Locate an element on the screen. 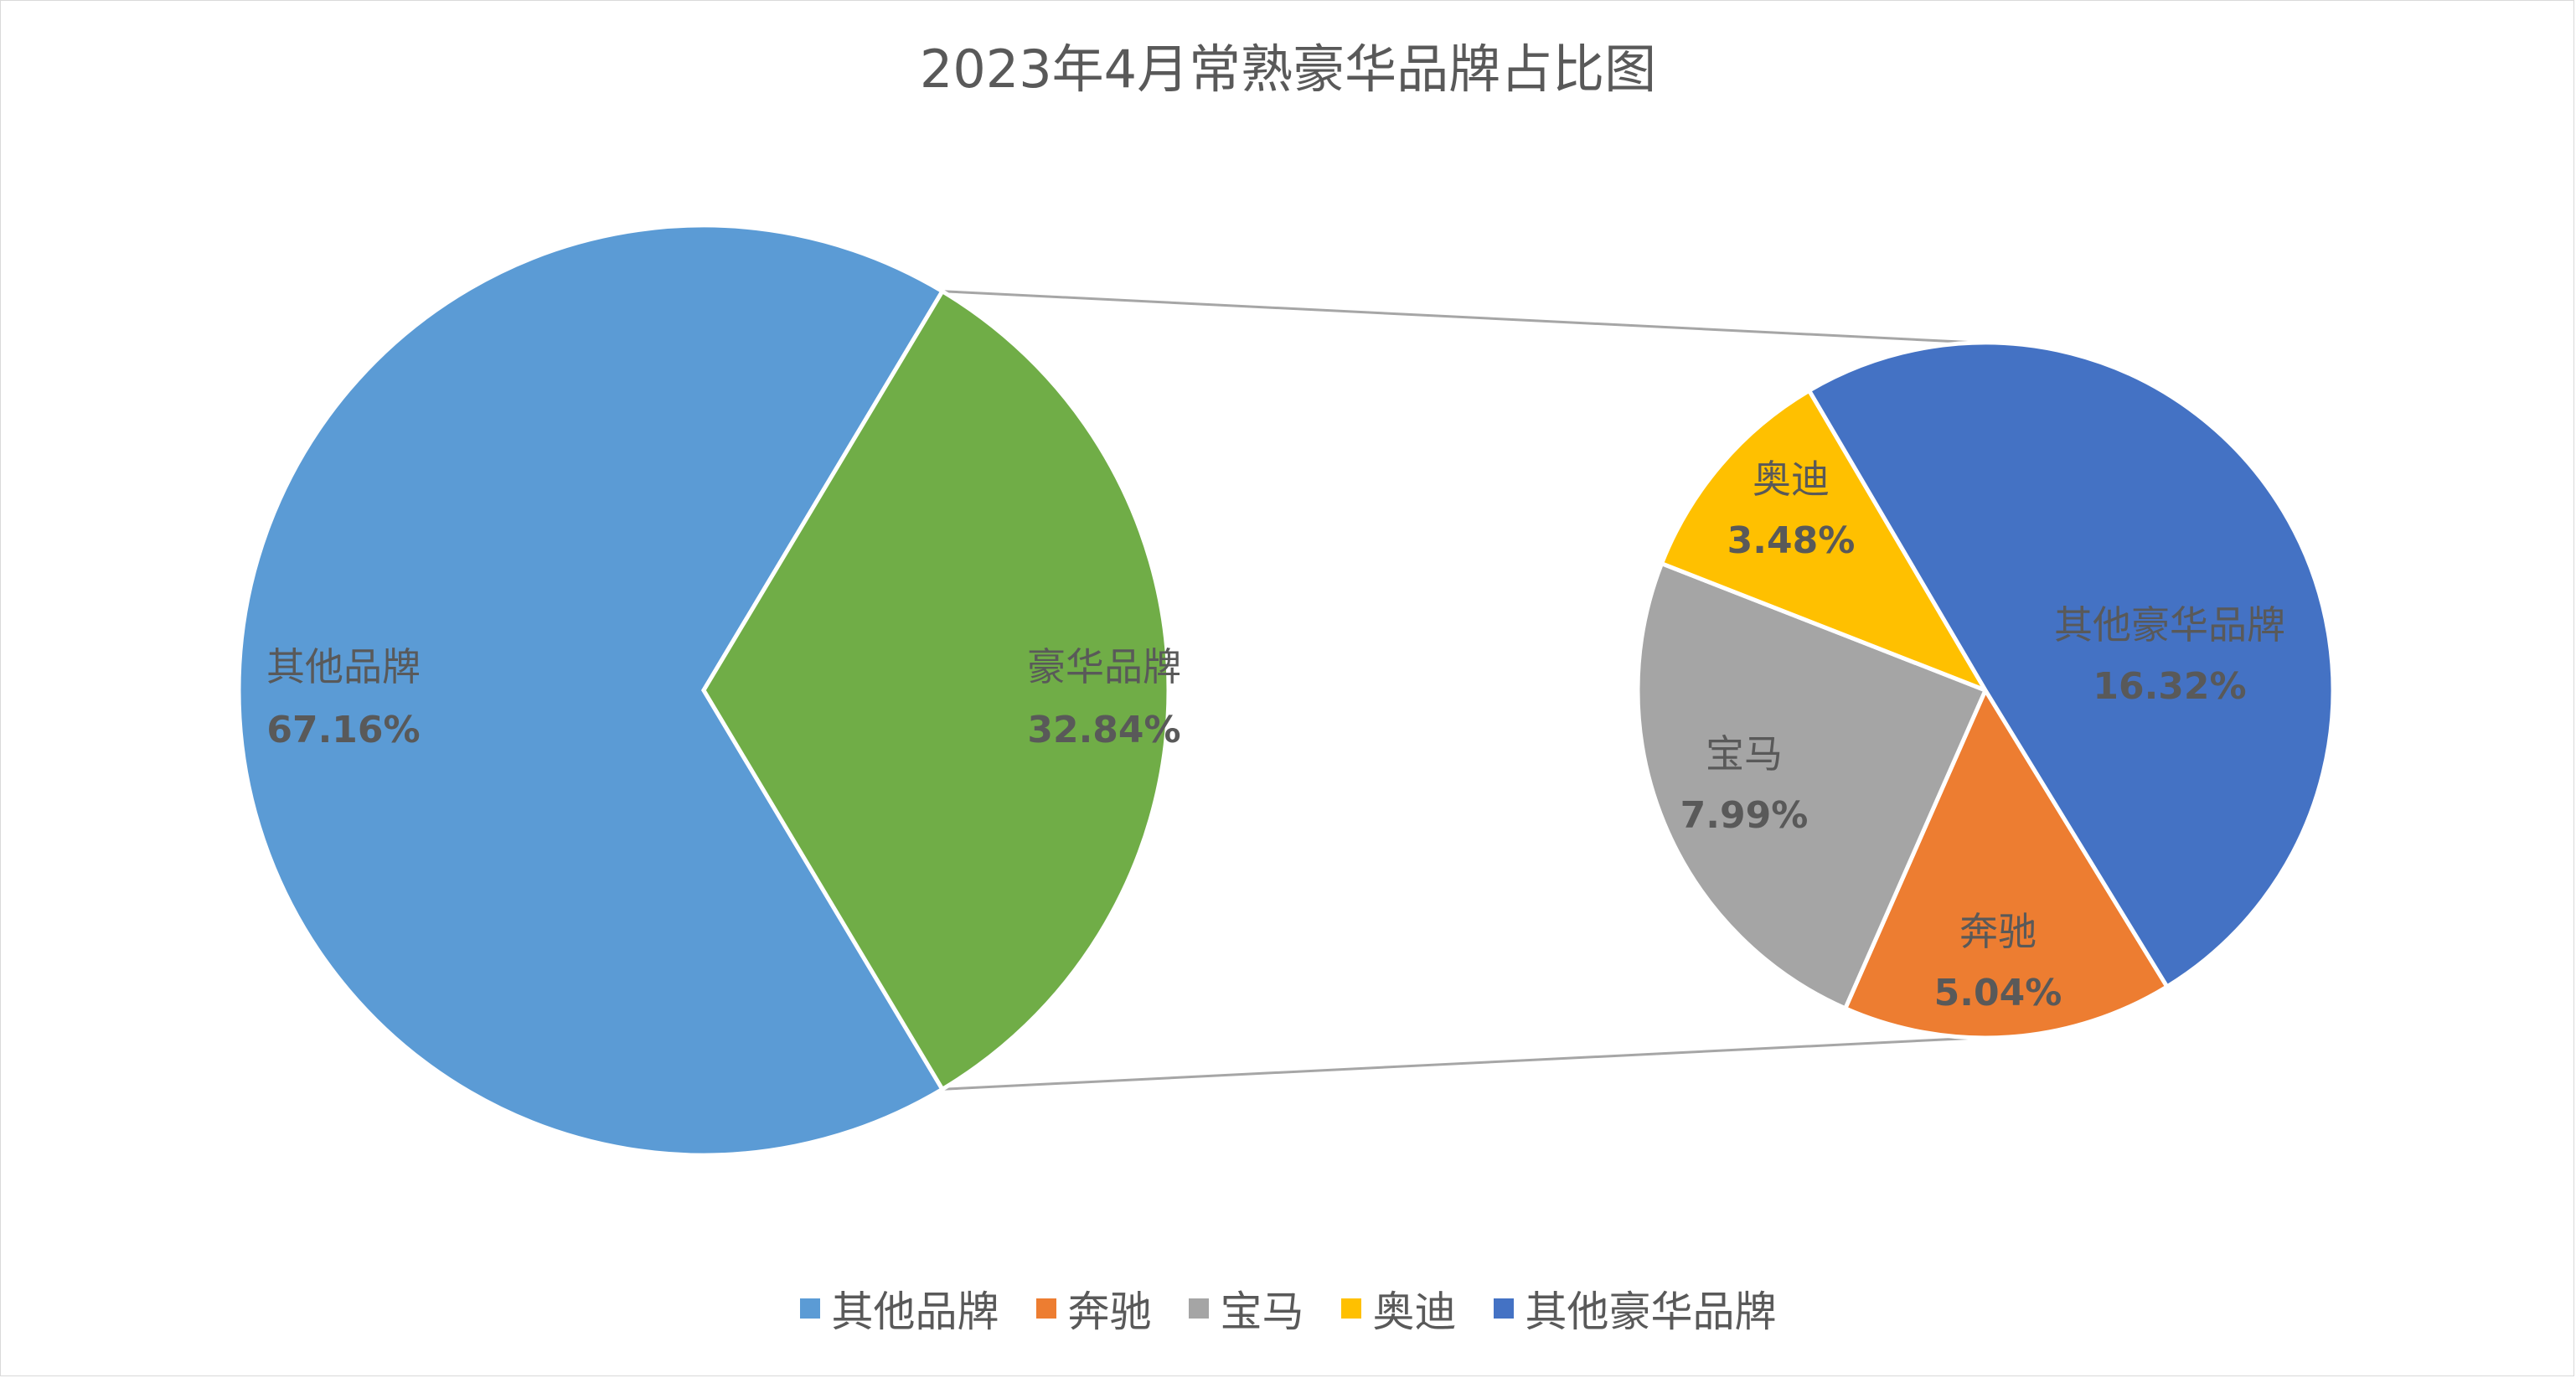 This screenshot has width=2576, height=1378. secondary-slice-name-label: 奥迪 is located at coordinates (1791, 479).